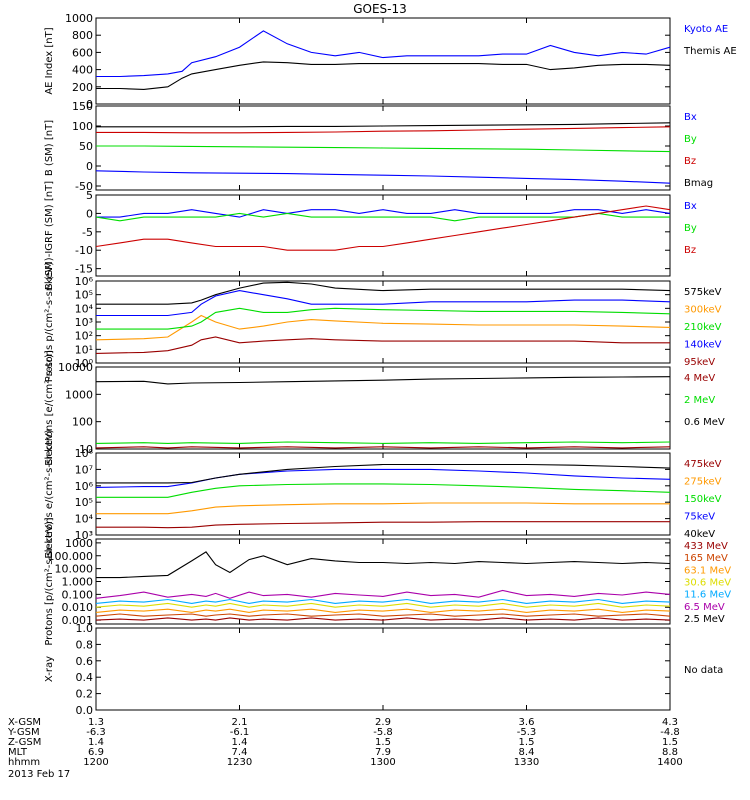 The image size is (750, 800). I want to click on y-tick-label: 100, so click(82, 422).